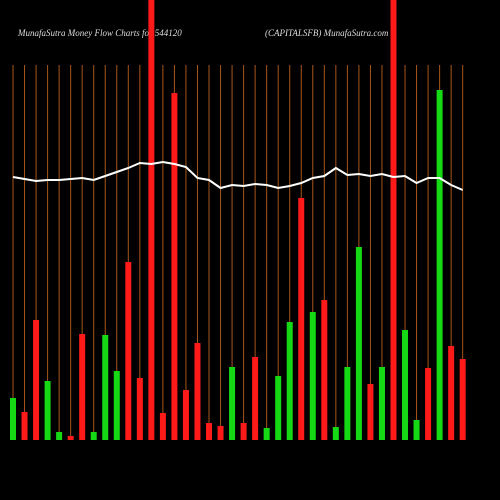 This screenshot has height=500, width=500. Describe the element at coordinates (238, 175) in the screenshot. I see `money-flow-line` at that location.